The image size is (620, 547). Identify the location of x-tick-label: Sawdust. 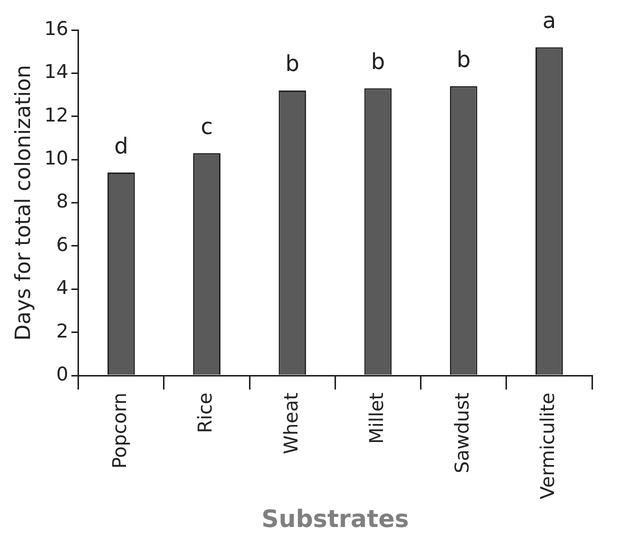
(463, 433).